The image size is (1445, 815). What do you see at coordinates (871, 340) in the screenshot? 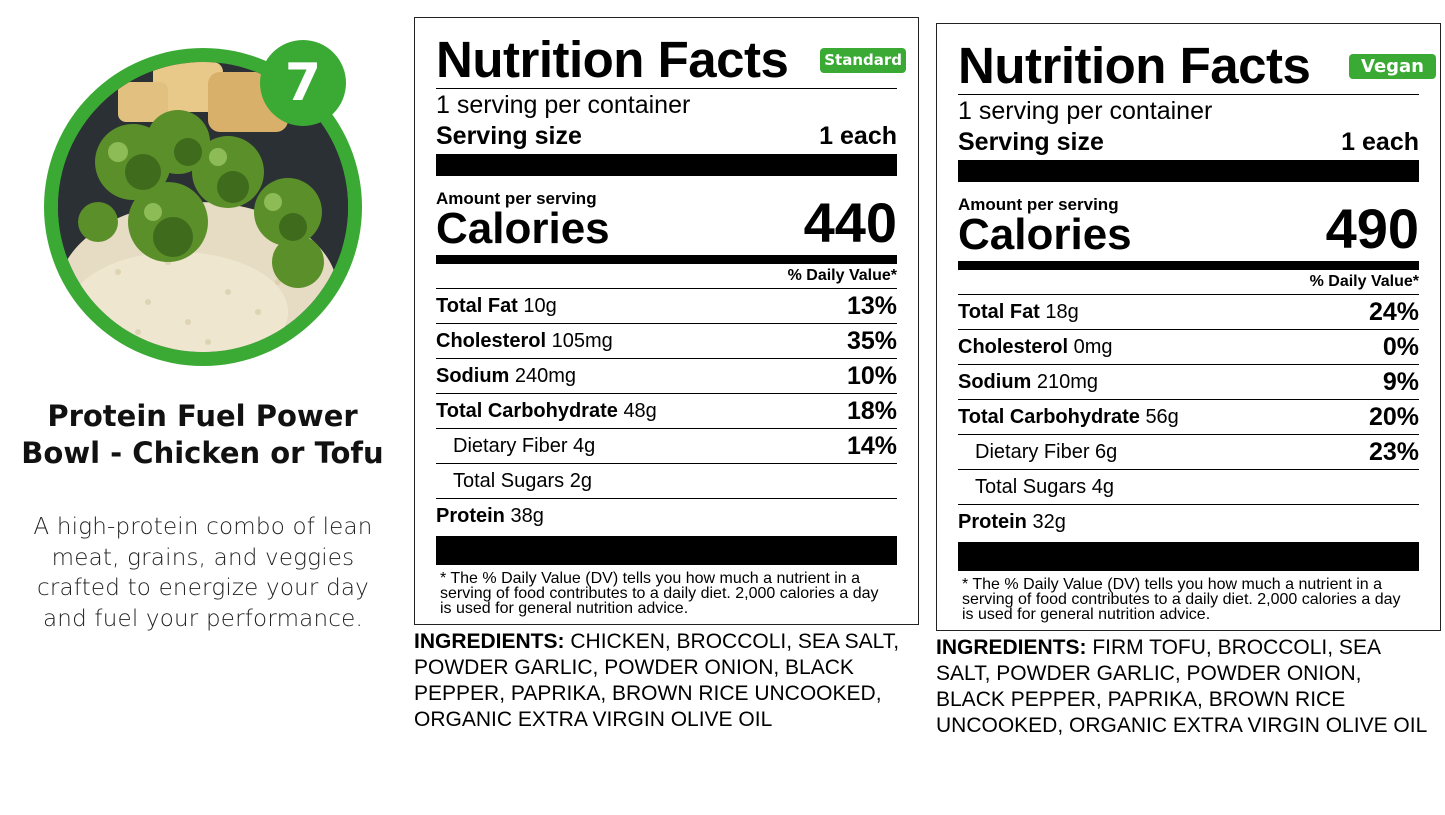
I see `nutrient-daily-value: 35%` at bounding box center [871, 340].